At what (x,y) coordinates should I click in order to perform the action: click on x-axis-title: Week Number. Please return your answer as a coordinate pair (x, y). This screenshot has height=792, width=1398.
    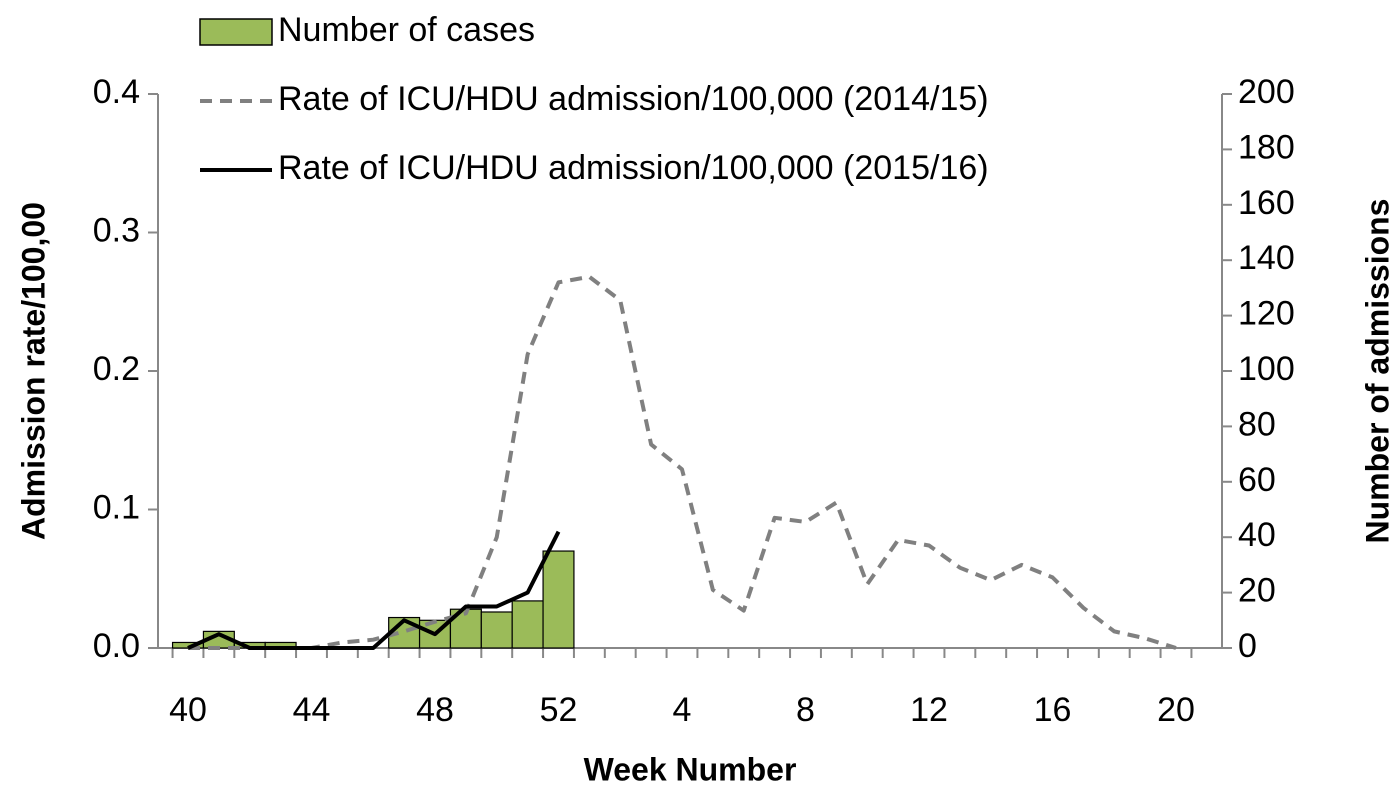
    Looking at the image, I should click on (690, 769).